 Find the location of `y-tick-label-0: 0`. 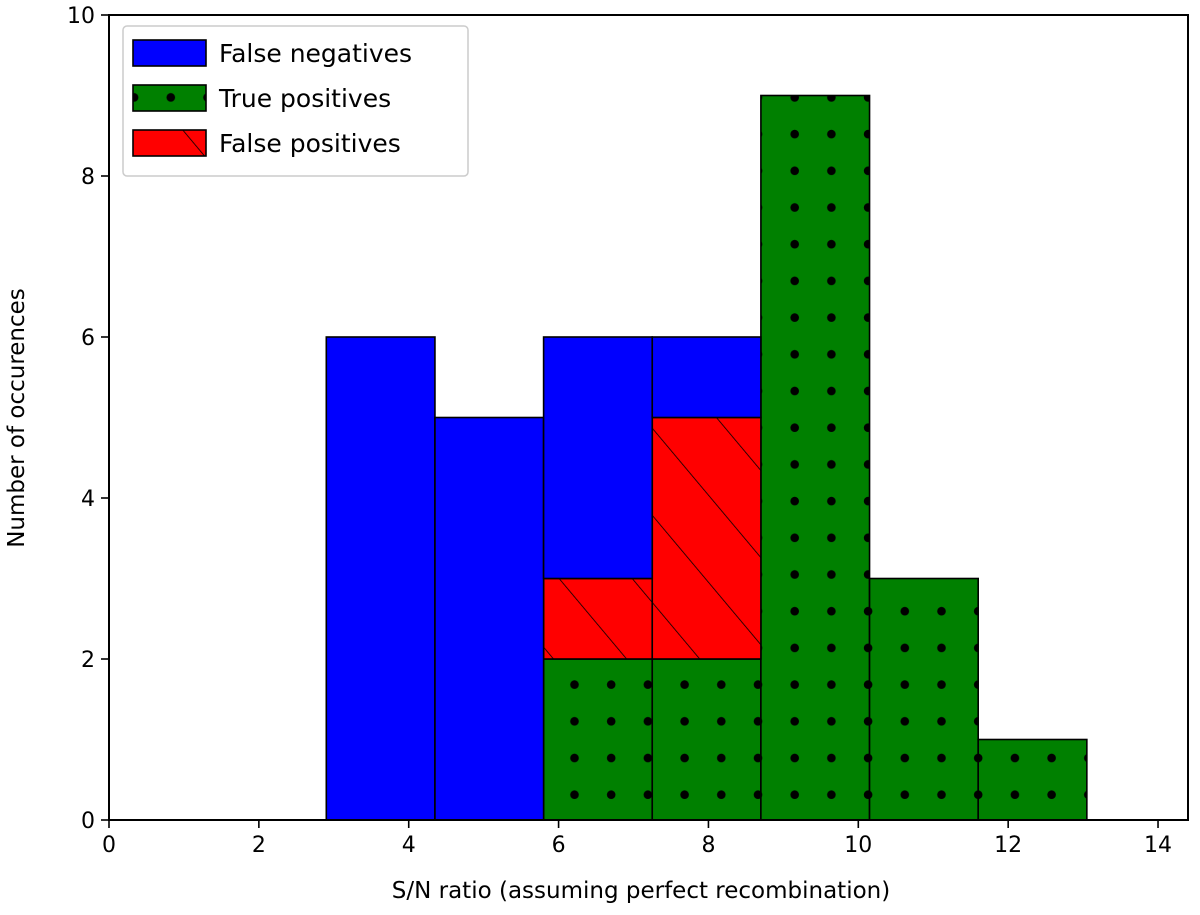

y-tick-label-0: 0 is located at coordinates (88, 821).